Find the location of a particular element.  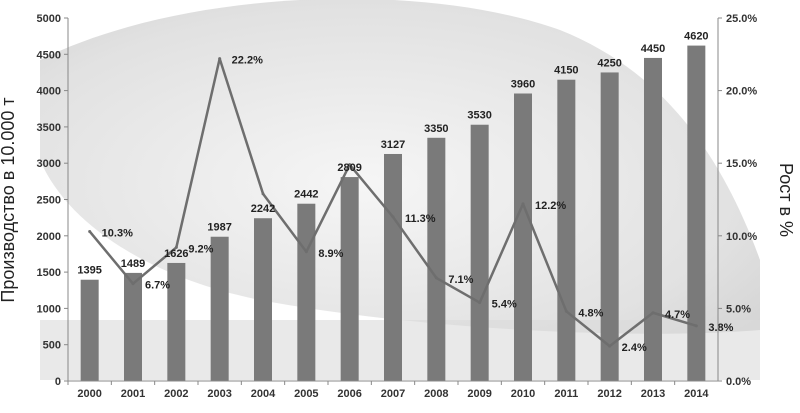

bar-2004 is located at coordinates (263, 299).